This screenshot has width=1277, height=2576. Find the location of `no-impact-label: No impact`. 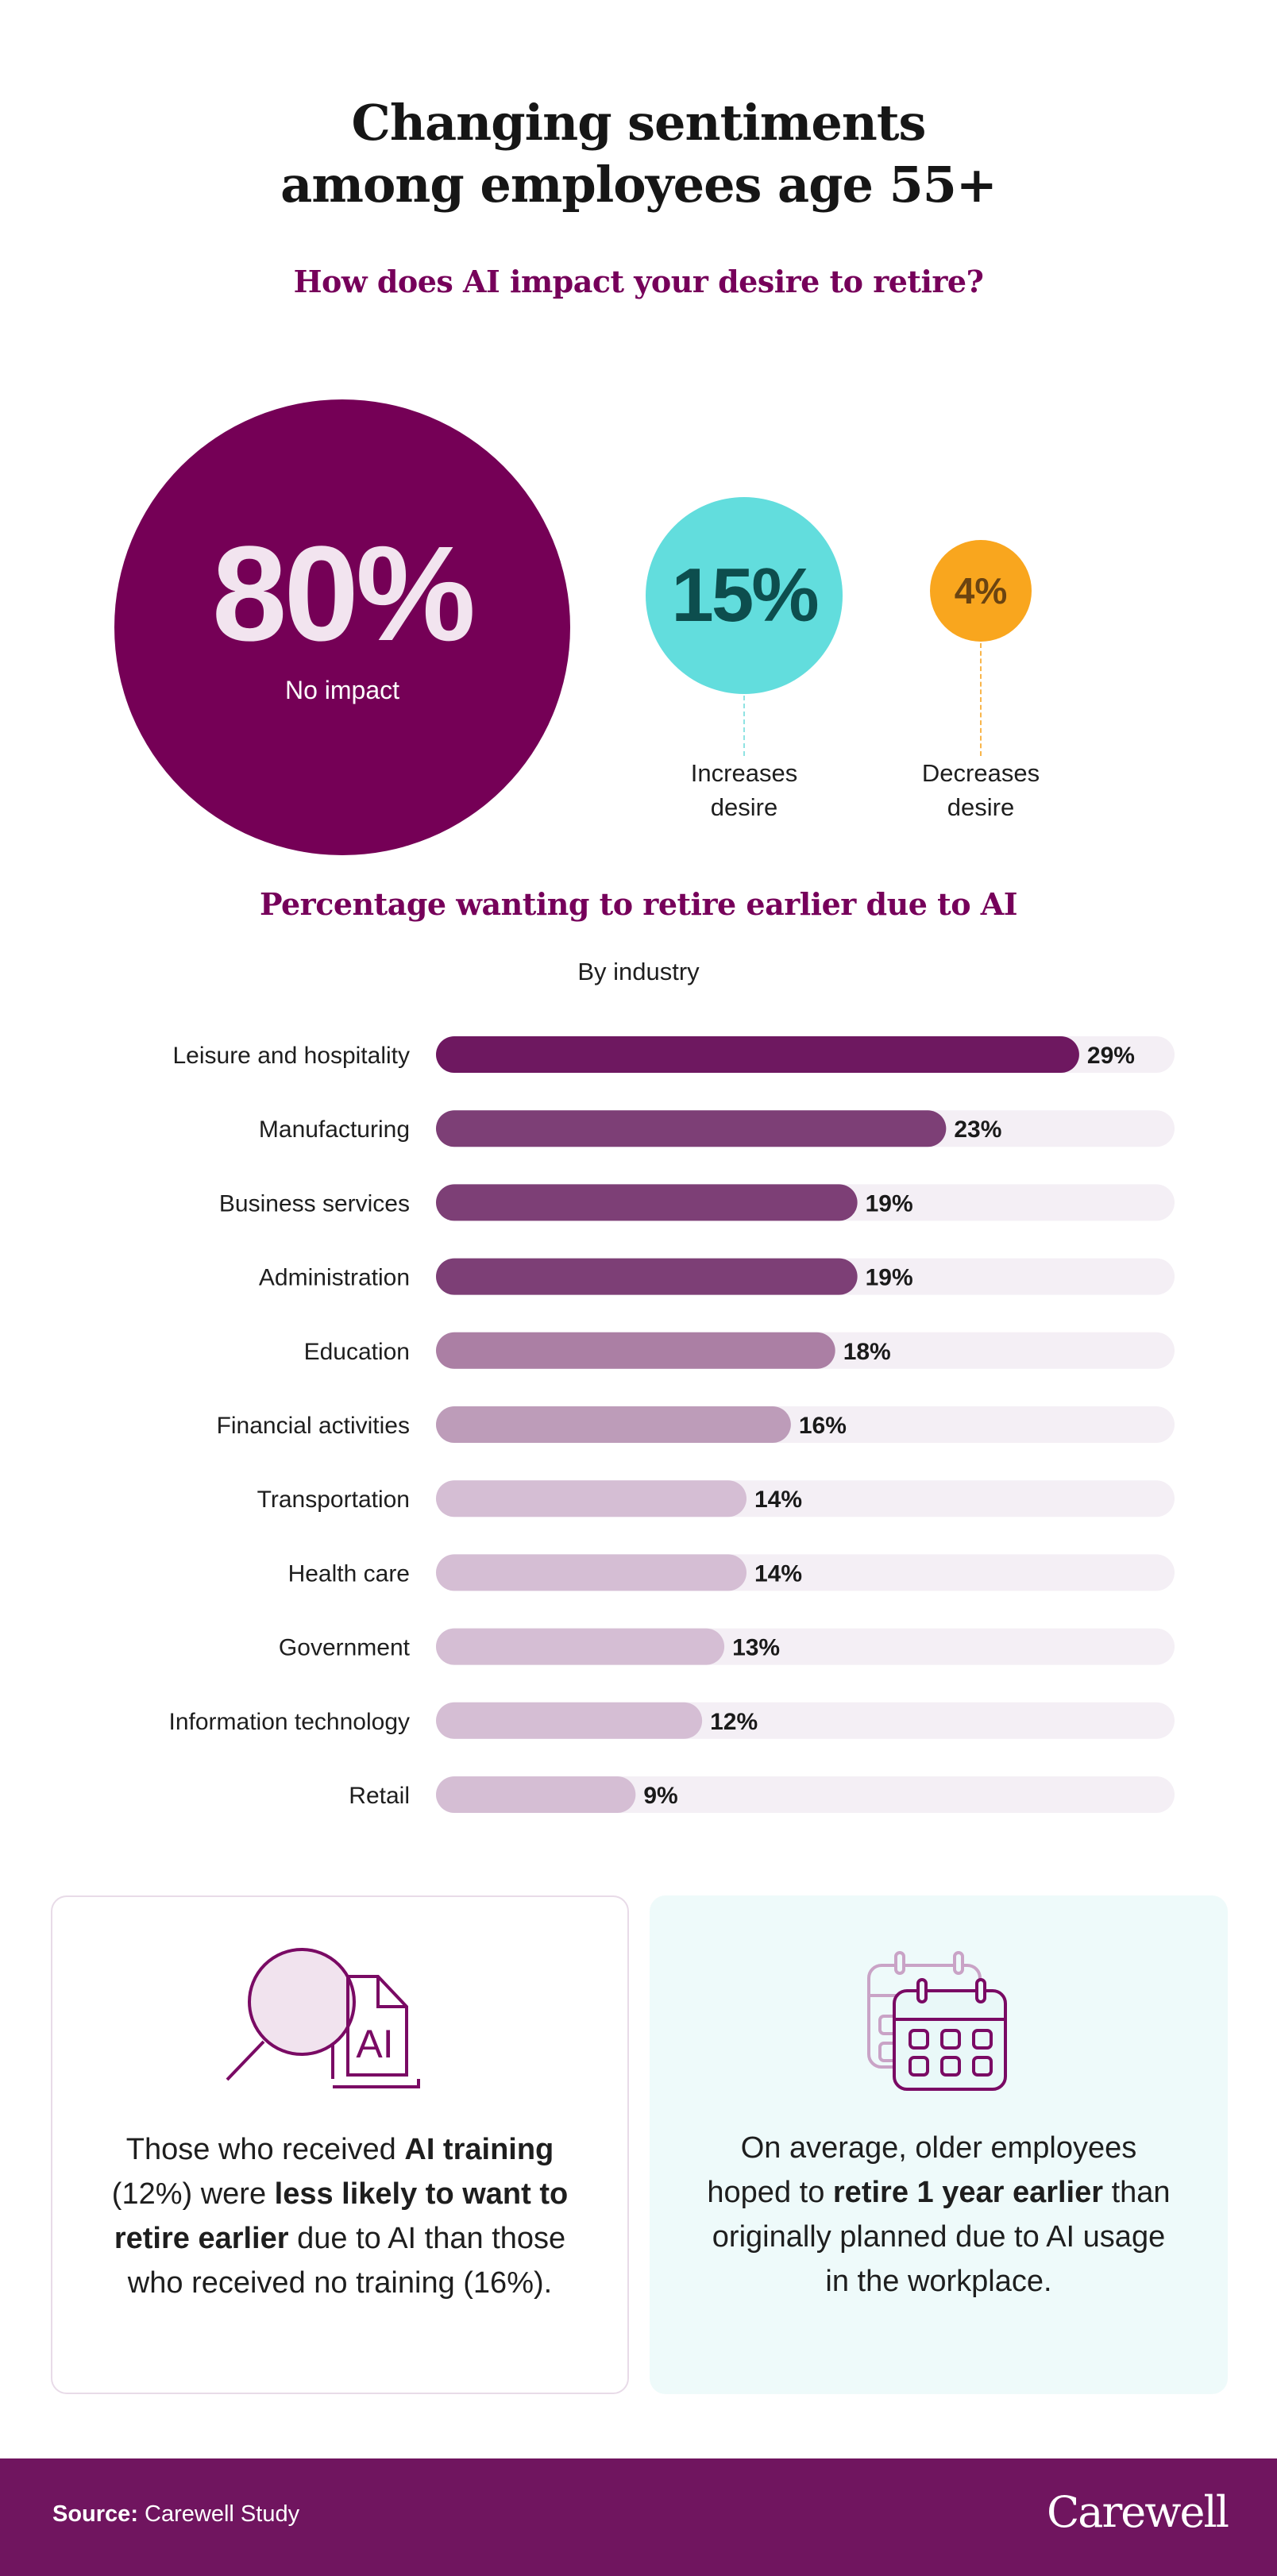

no-impact-label: No impact is located at coordinates (342, 689).